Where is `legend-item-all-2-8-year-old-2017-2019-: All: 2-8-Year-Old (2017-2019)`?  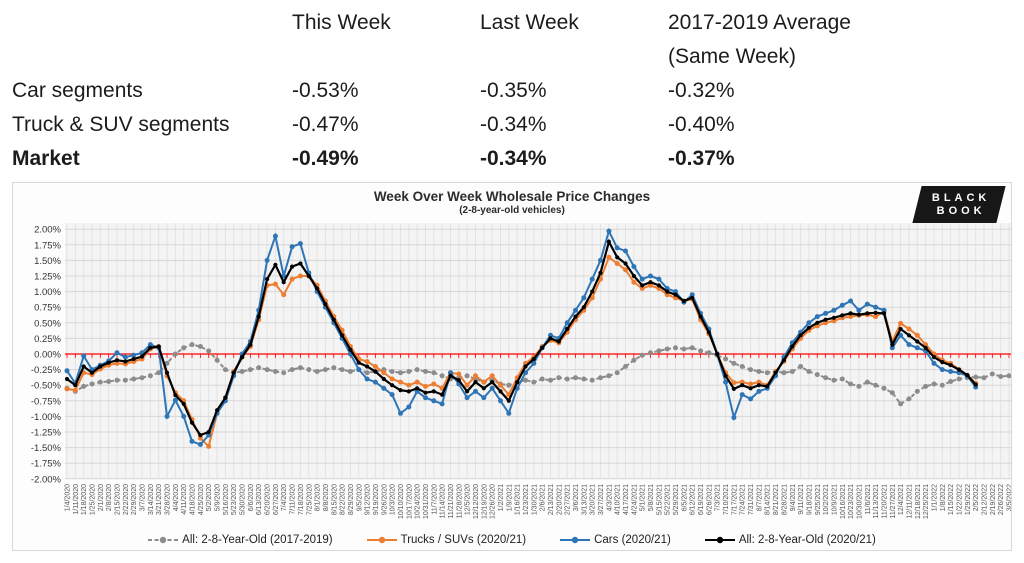
legend-item-all-2-8-year-old-2017-2019-: All: 2-8-Year-Old (2017-2019) is located at coordinates (240, 540).